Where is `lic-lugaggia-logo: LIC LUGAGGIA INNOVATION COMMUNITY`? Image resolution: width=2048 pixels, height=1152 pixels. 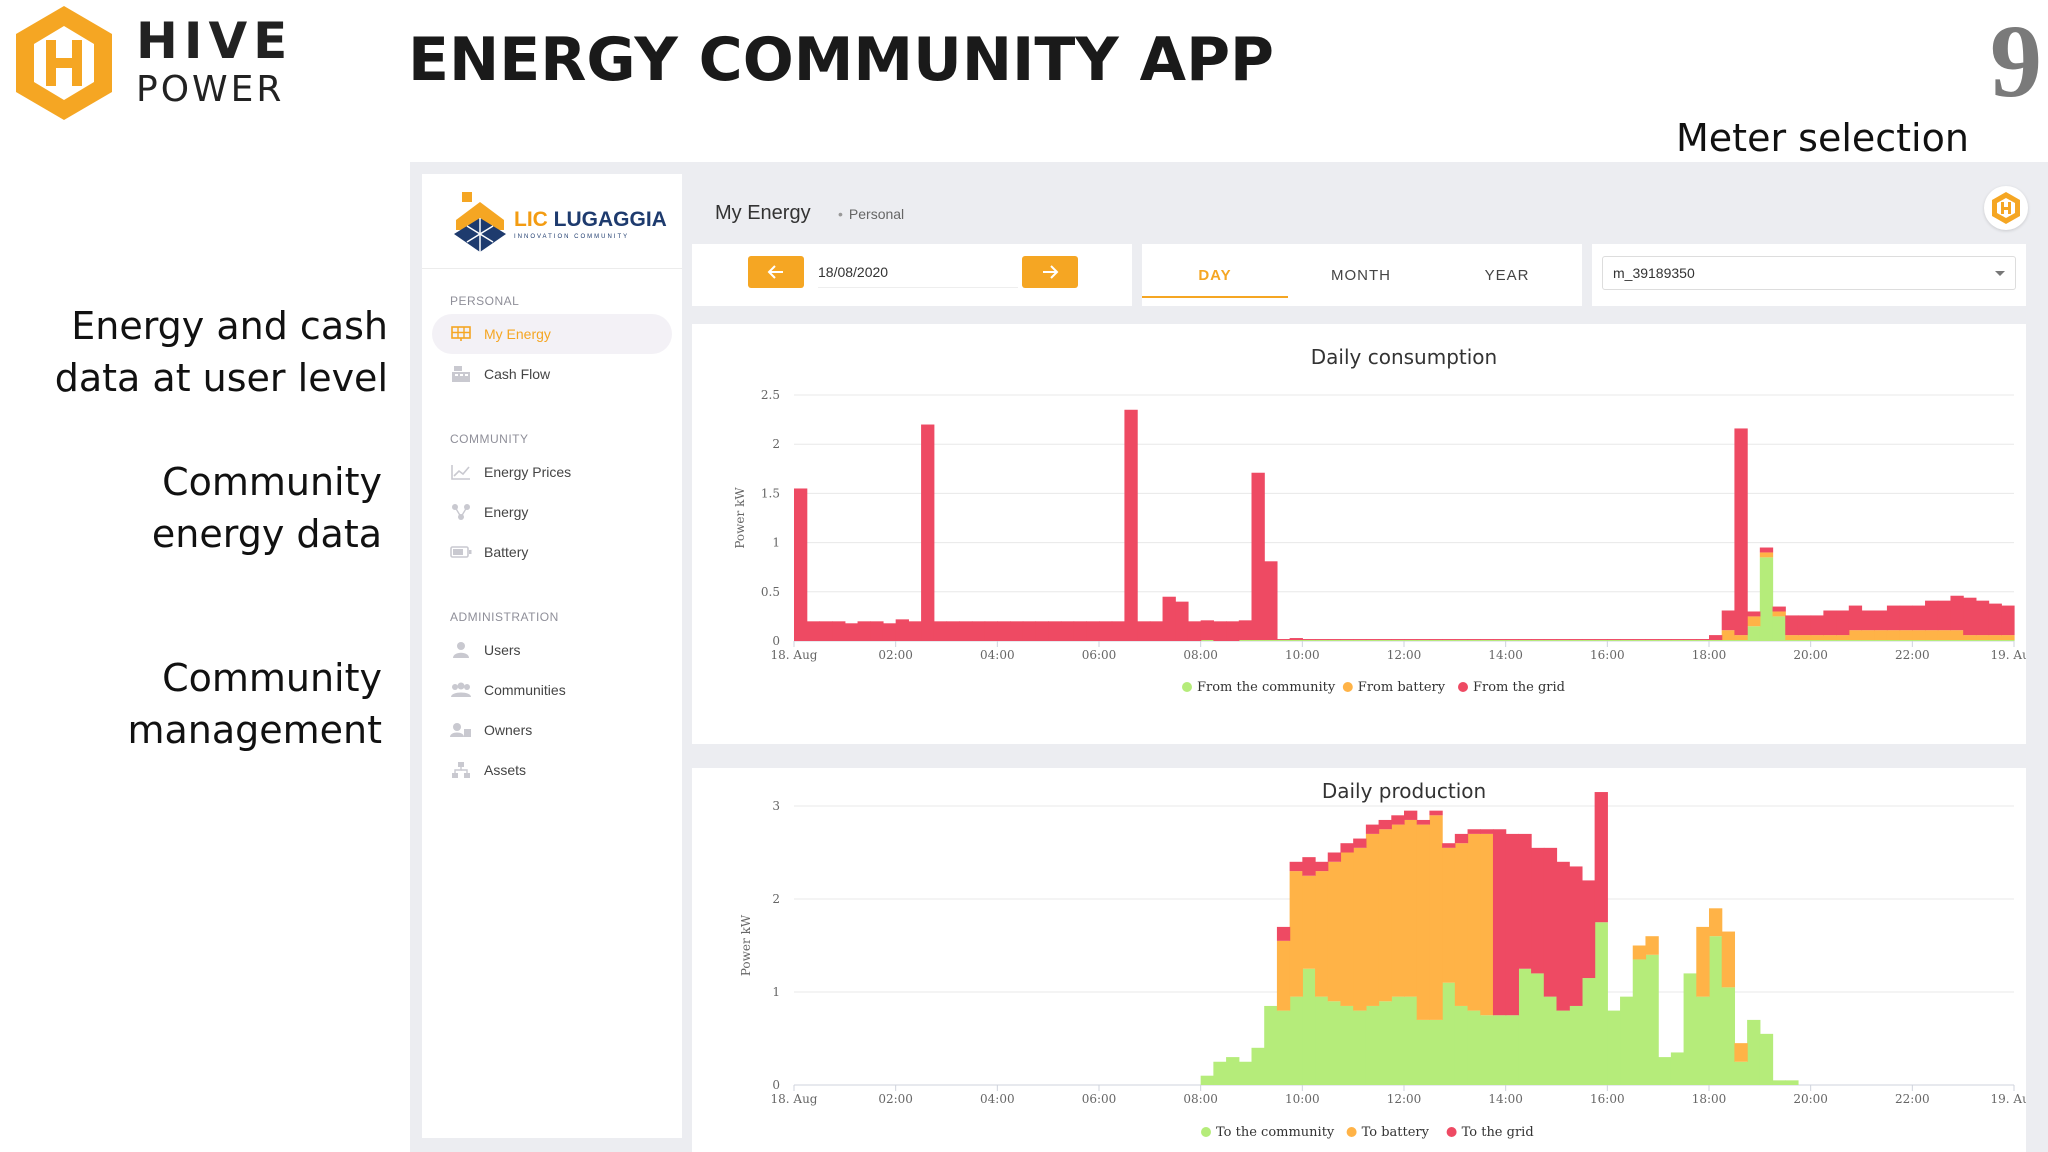
lic-lugaggia-logo: LIC LUGAGGIA INNOVATION COMMUNITY is located at coordinates (558, 225).